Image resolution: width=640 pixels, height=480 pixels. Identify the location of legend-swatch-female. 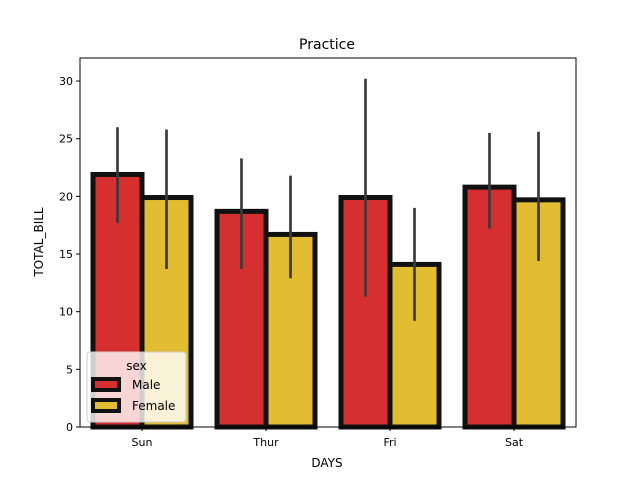
(106, 405).